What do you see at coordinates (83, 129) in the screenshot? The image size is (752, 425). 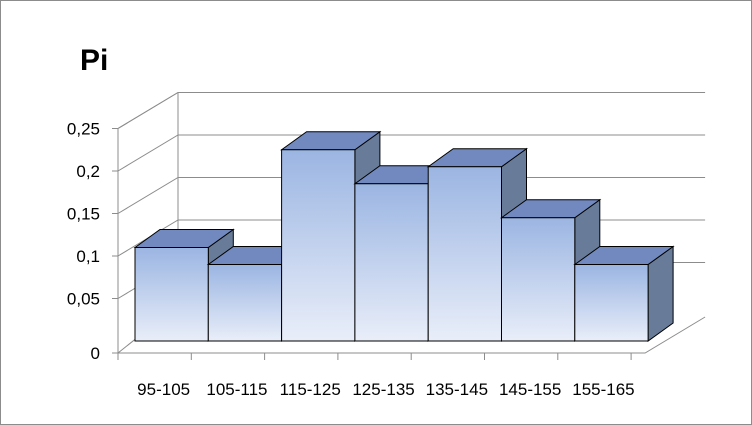 I see `y-tick-label: 0,25` at bounding box center [83, 129].